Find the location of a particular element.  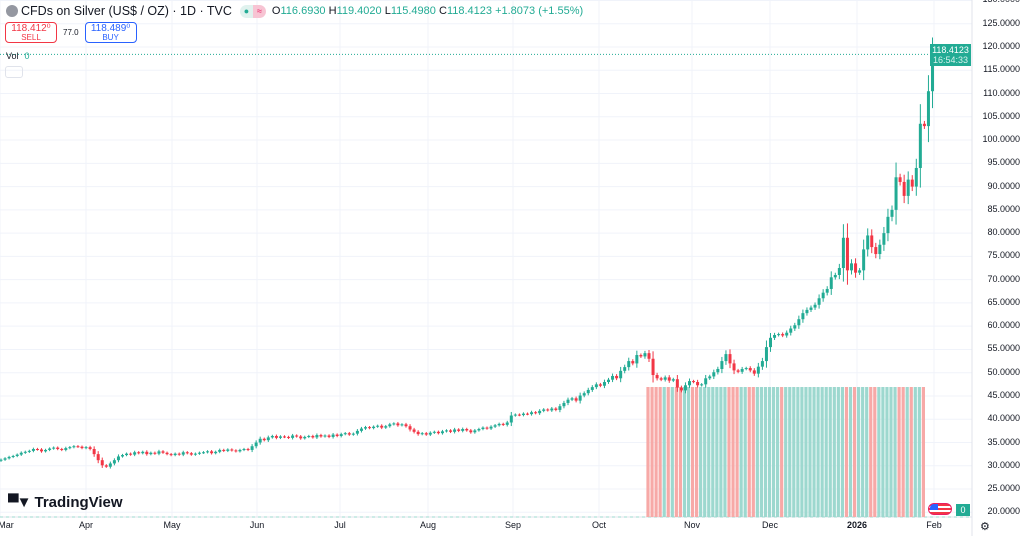

tradingview-logo: ▀▼ TradingView is located at coordinates (65, 502).